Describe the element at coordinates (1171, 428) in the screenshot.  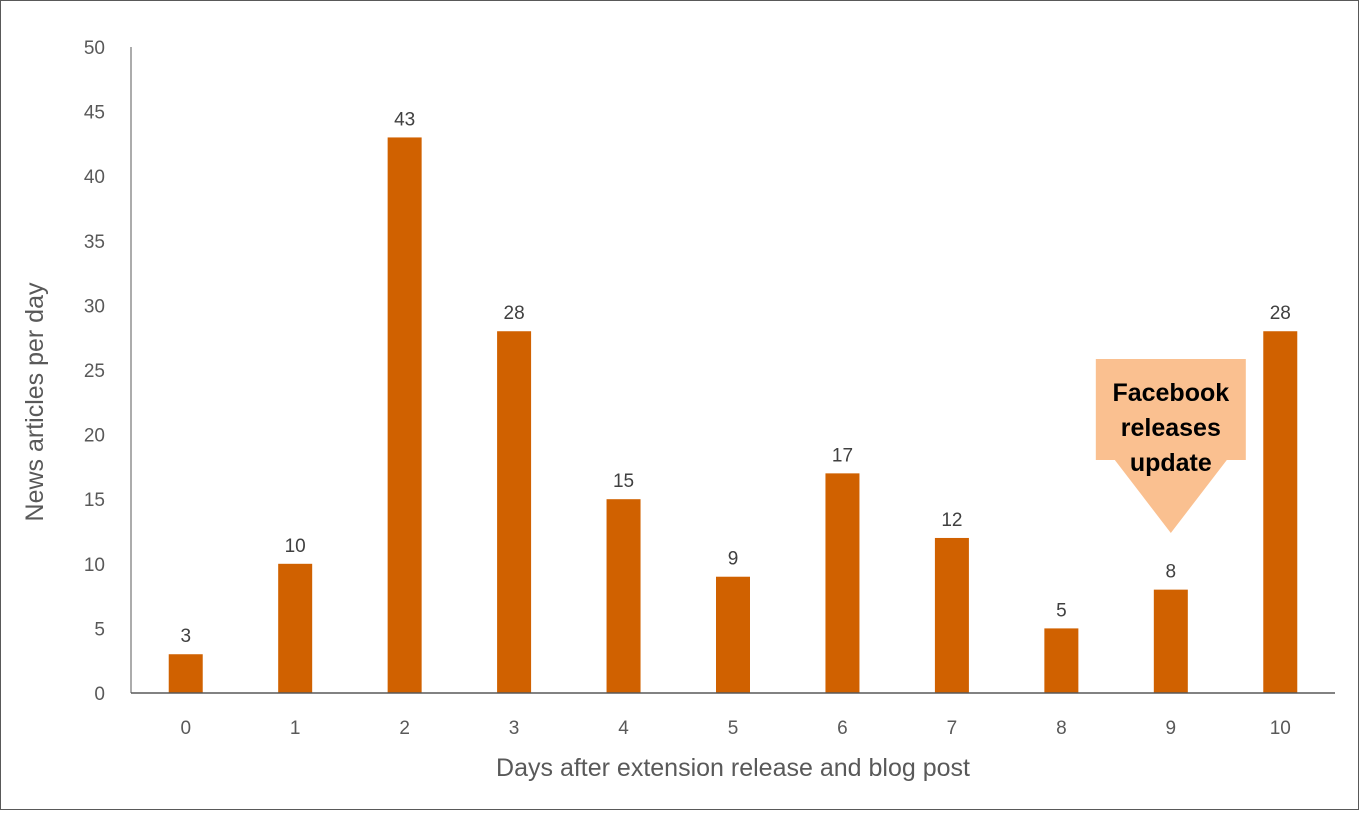
I see `callout-text-line-2: releases` at that location.